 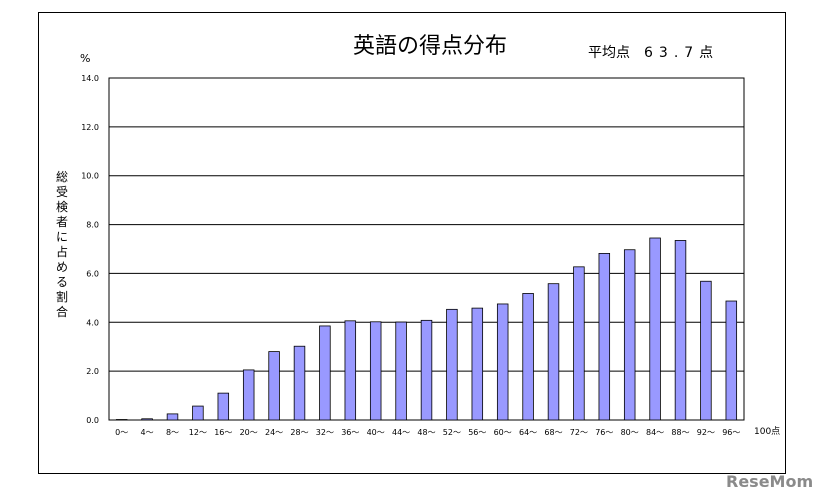 What do you see at coordinates (655, 432) in the screenshot?
I see `x-tick-label: 84～` at bounding box center [655, 432].